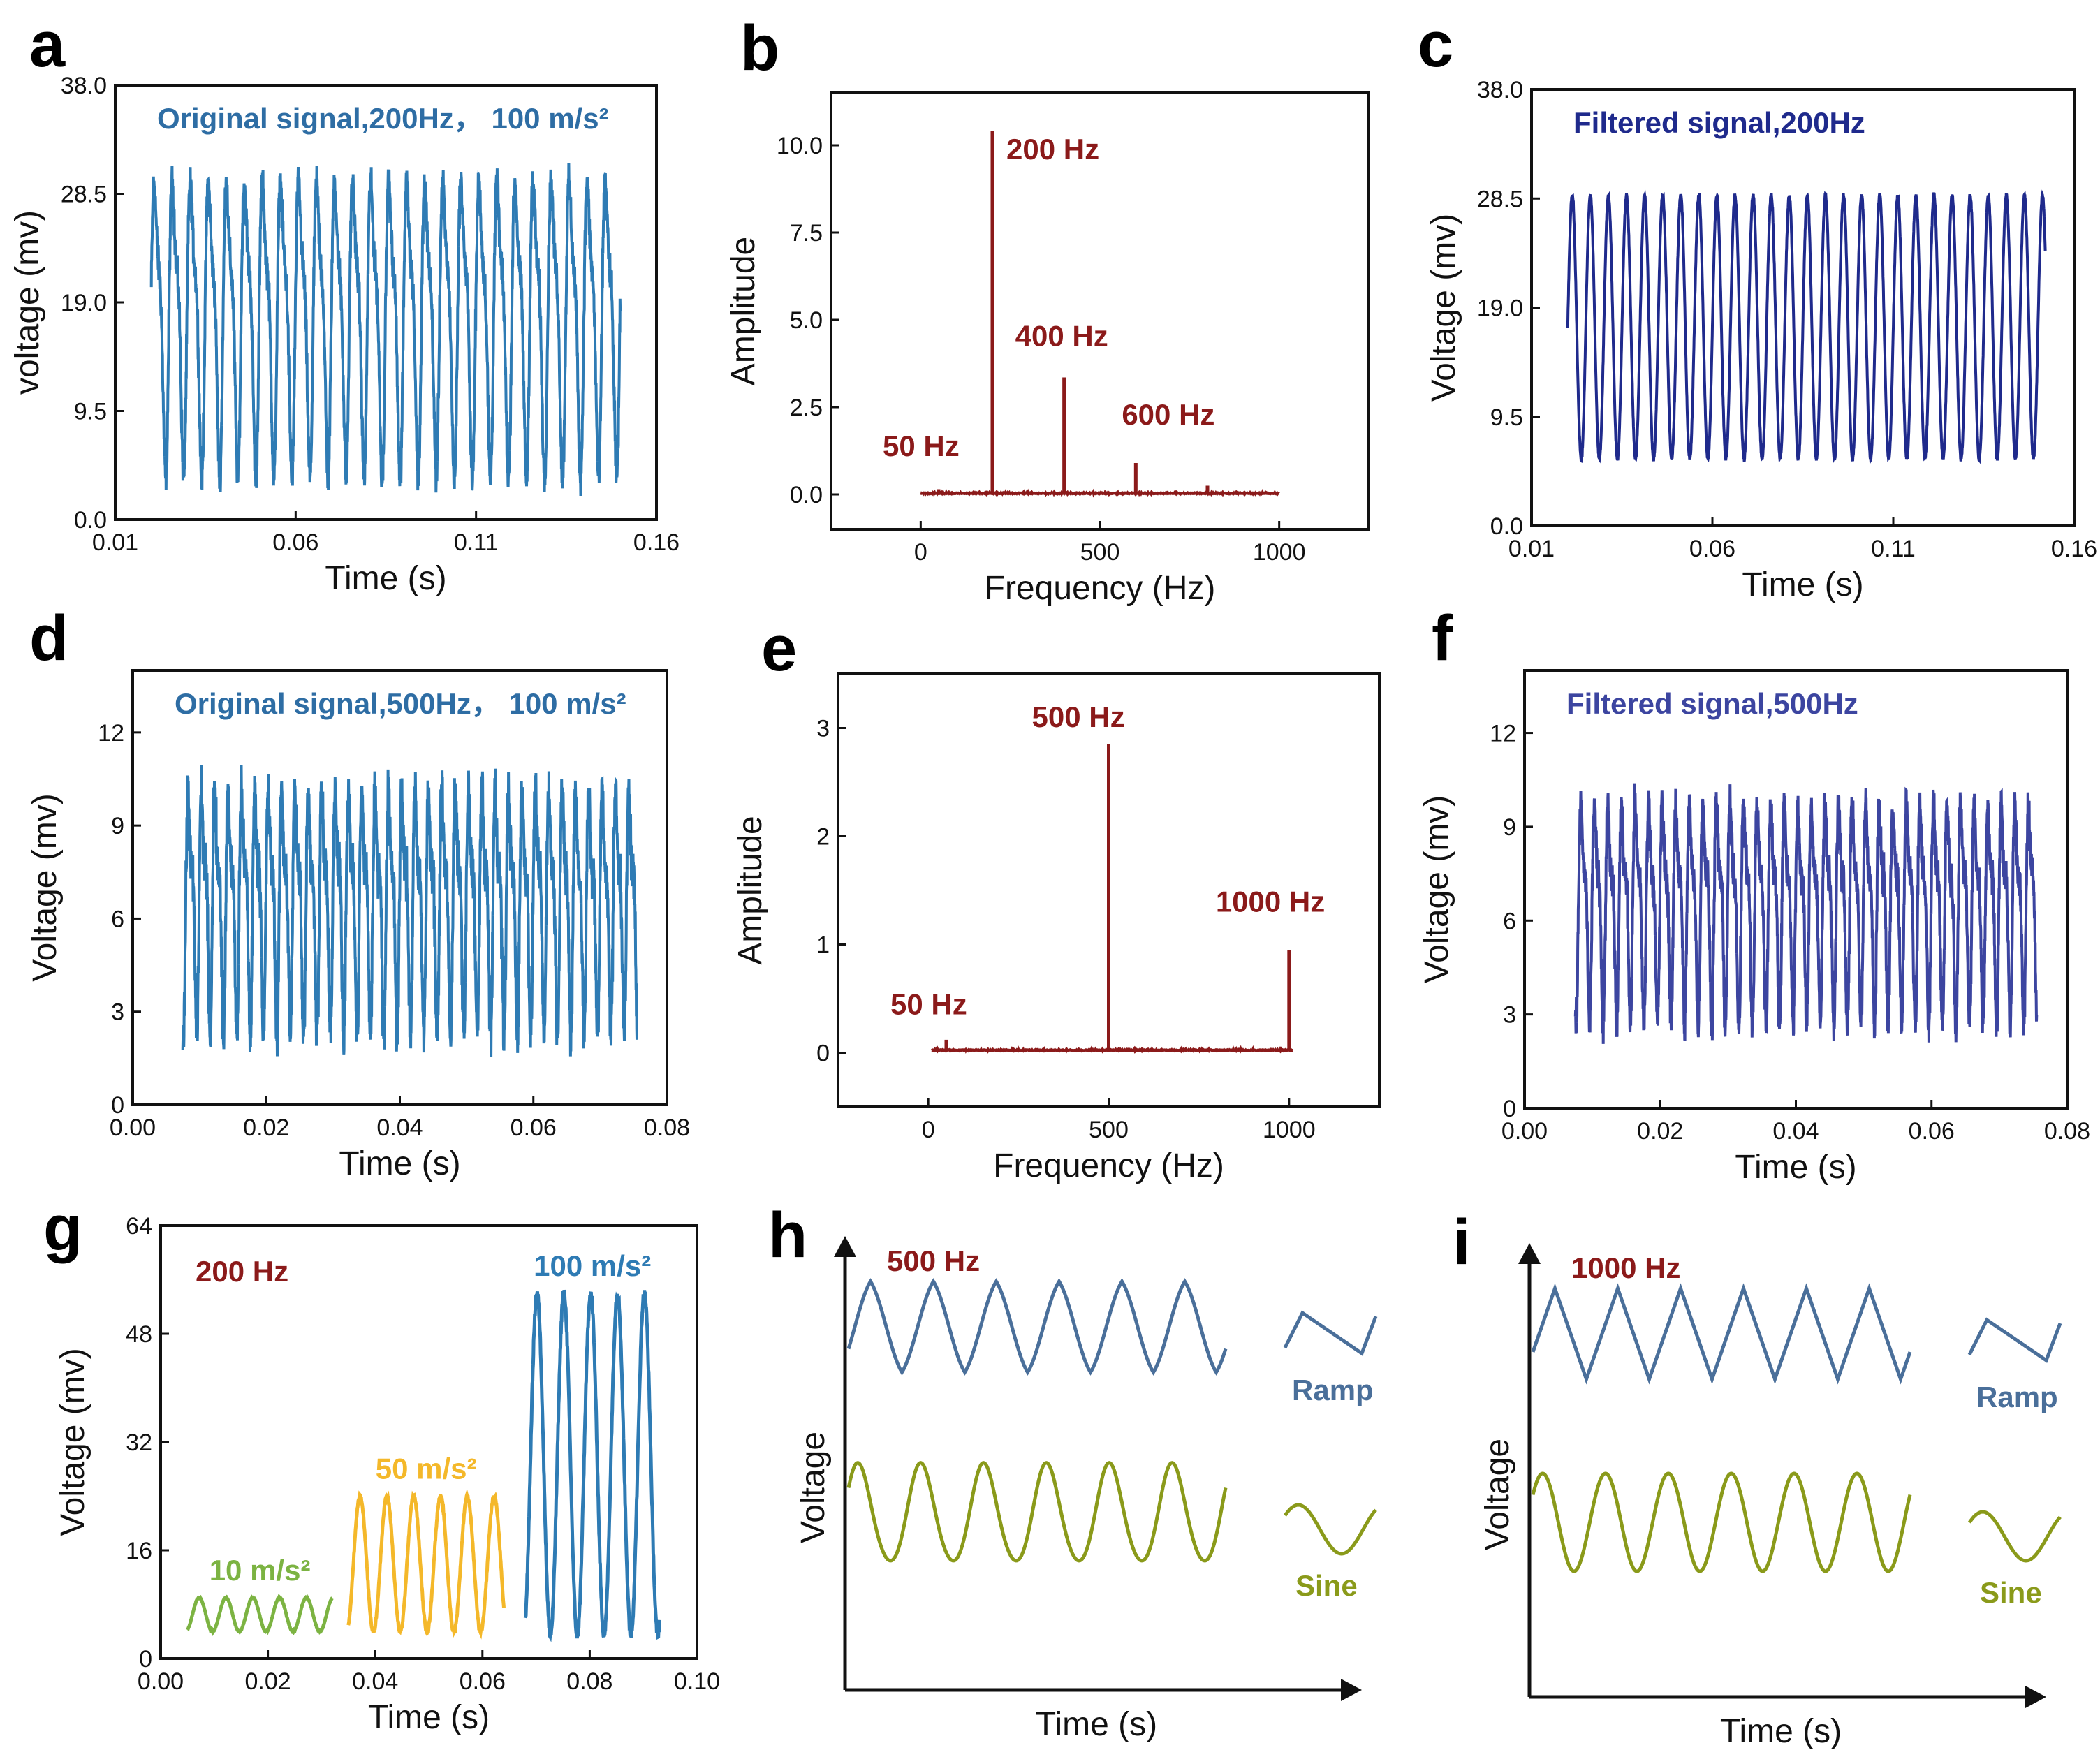 The image size is (2100, 1750). What do you see at coordinates (1037, 1327) in the screenshot?
I see `ramp-waveform` at bounding box center [1037, 1327].